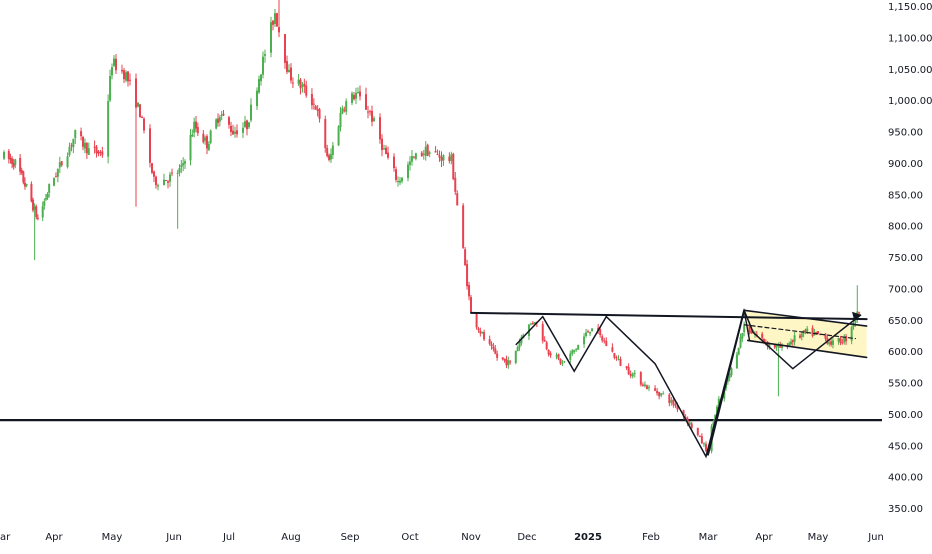  I want to click on time-tick-label: Feb, so click(651, 537).